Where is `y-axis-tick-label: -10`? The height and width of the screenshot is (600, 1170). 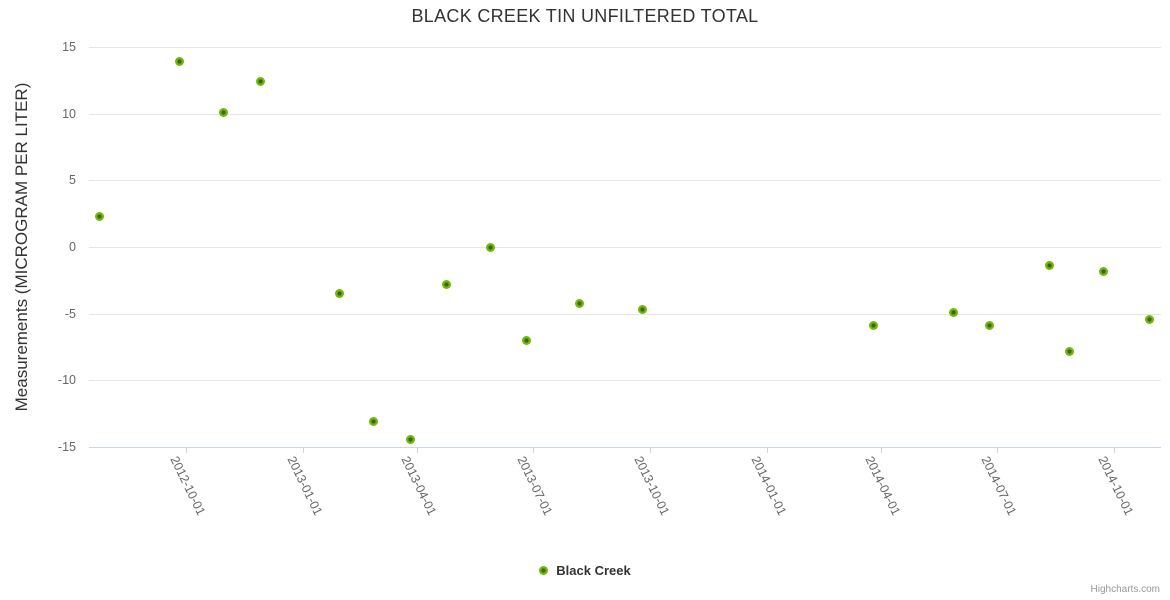 y-axis-tick-label: -10 is located at coordinates (66, 380).